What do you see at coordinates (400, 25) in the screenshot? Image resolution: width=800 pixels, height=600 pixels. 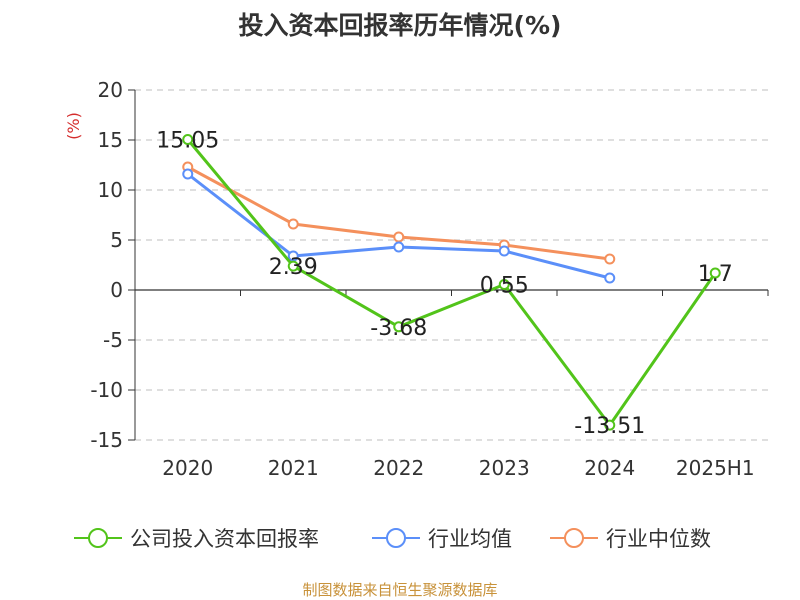 I see `chart-title: 投入资本回报率历年情况(%)` at bounding box center [400, 25].